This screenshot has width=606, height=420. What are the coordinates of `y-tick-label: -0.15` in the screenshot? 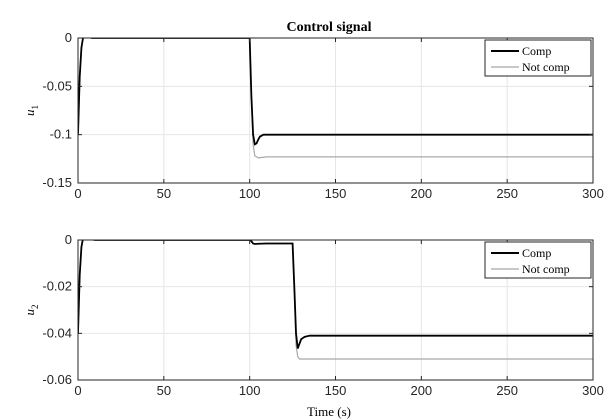 It's located at (57, 182).